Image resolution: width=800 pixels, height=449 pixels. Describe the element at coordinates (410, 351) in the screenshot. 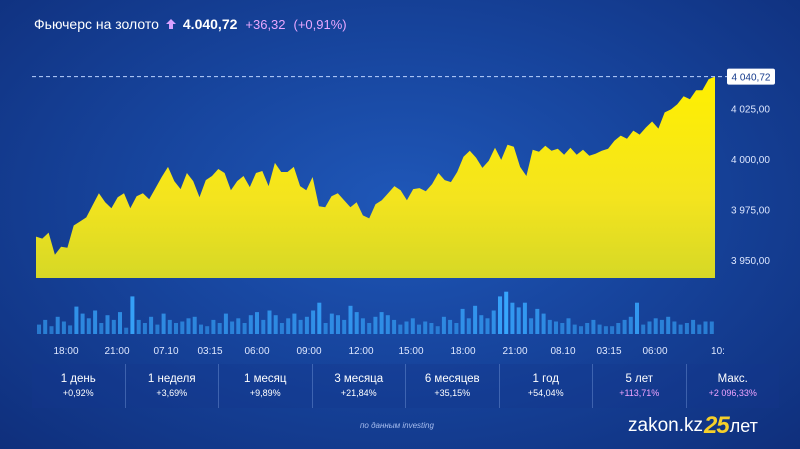

I see `x-tick-label: 15:00` at that location.